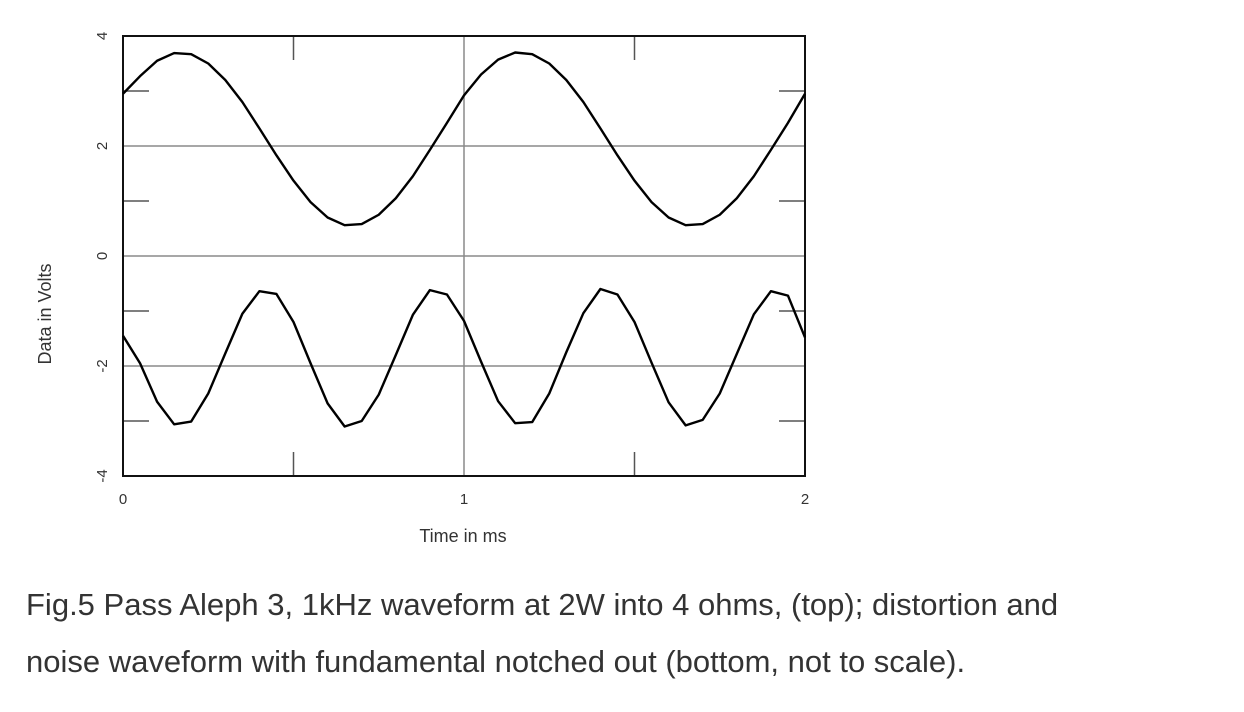 The image size is (1244, 712). Describe the element at coordinates (464, 499) in the screenshot. I see `x-tick-label: 1` at that location.